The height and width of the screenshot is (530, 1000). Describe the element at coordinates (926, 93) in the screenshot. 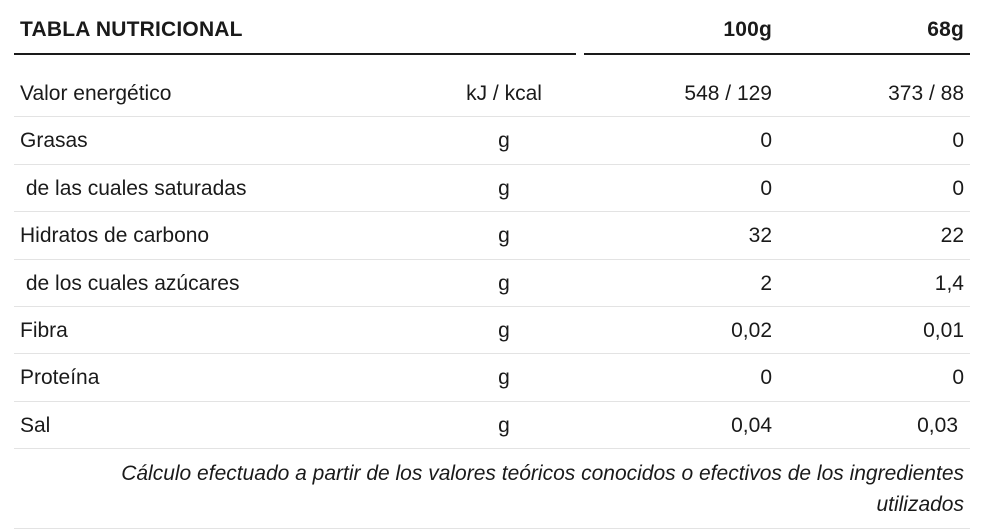

I see `value-per-68g: 373 / 88` at that location.